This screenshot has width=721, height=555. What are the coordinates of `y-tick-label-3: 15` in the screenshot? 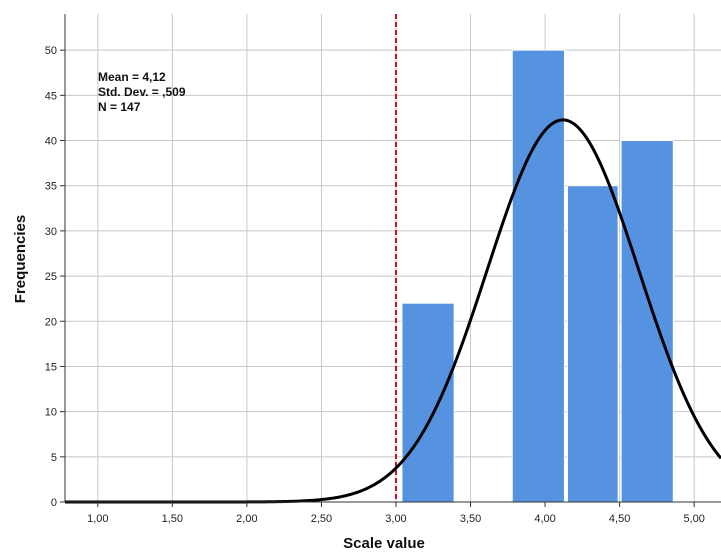 It's located at (51, 367).